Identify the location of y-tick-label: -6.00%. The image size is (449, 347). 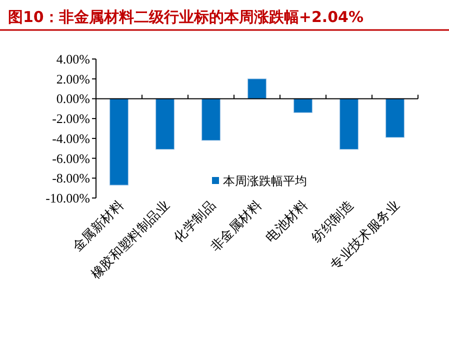
(71, 158).